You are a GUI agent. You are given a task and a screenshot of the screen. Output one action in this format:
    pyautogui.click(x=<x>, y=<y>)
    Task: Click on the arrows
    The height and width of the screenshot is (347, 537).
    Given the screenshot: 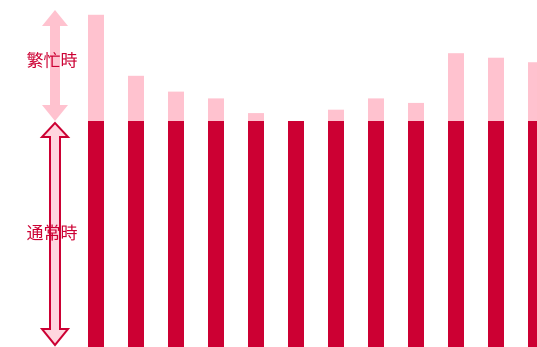 What is the action you would take?
    pyautogui.click(x=55, y=178)
    